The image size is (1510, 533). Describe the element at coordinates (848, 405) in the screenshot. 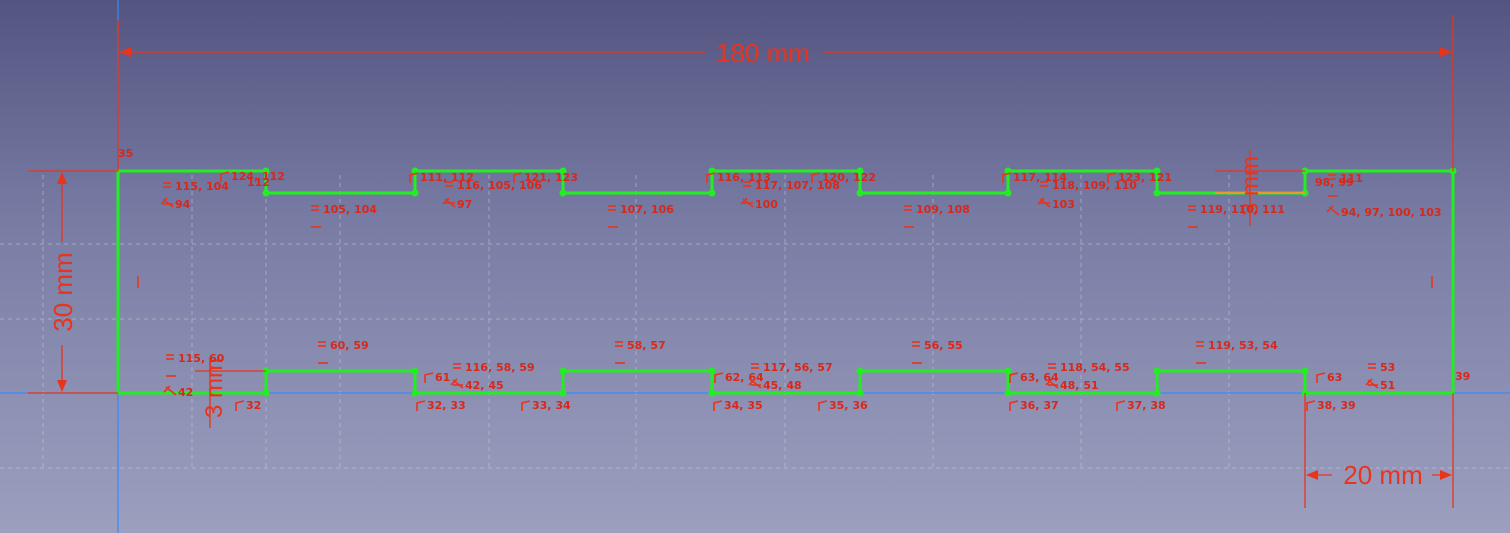

I see `constraint-label: 35, 36` at that location.